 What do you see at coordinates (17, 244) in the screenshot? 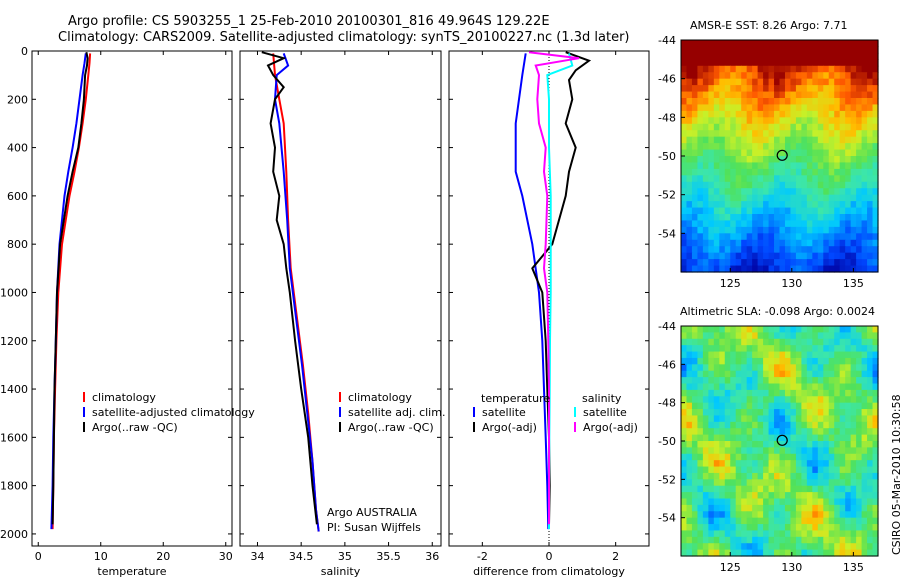
I see `depth-tick-label: 800` at bounding box center [17, 244].